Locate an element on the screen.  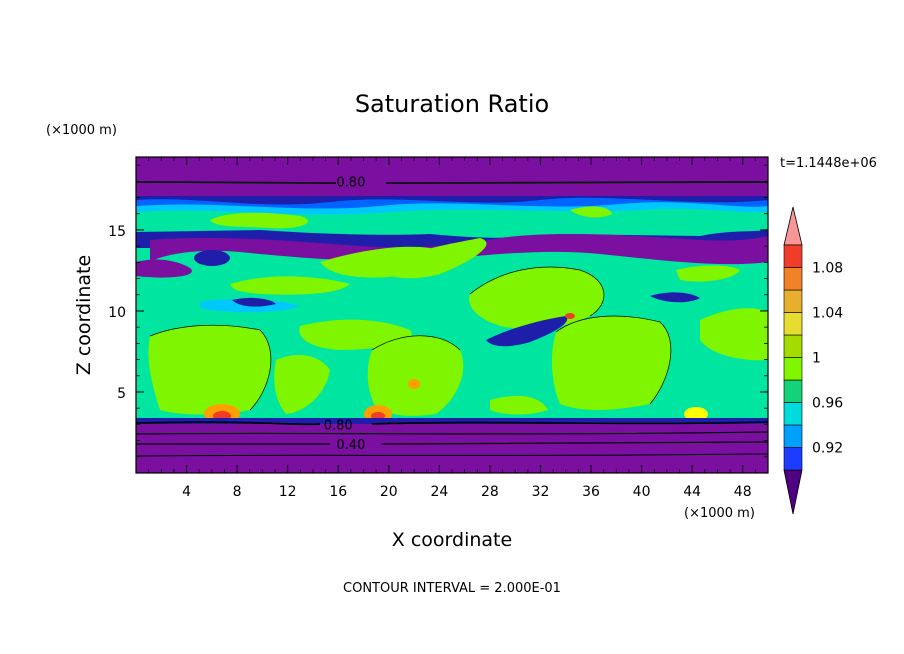
band-lower-dry is located at coordinates (452, 448).